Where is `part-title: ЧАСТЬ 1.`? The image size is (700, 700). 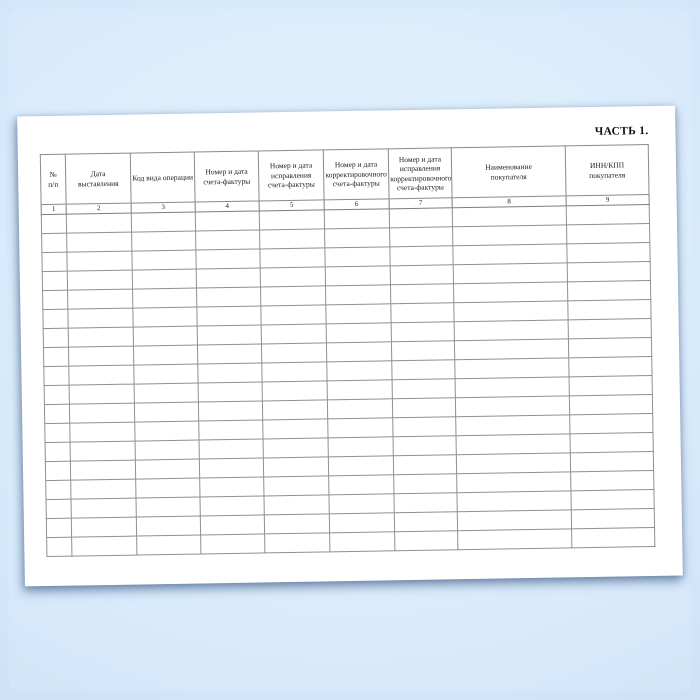
part-title: ЧАСТЬ 1. is located at coordinates (621, 131).